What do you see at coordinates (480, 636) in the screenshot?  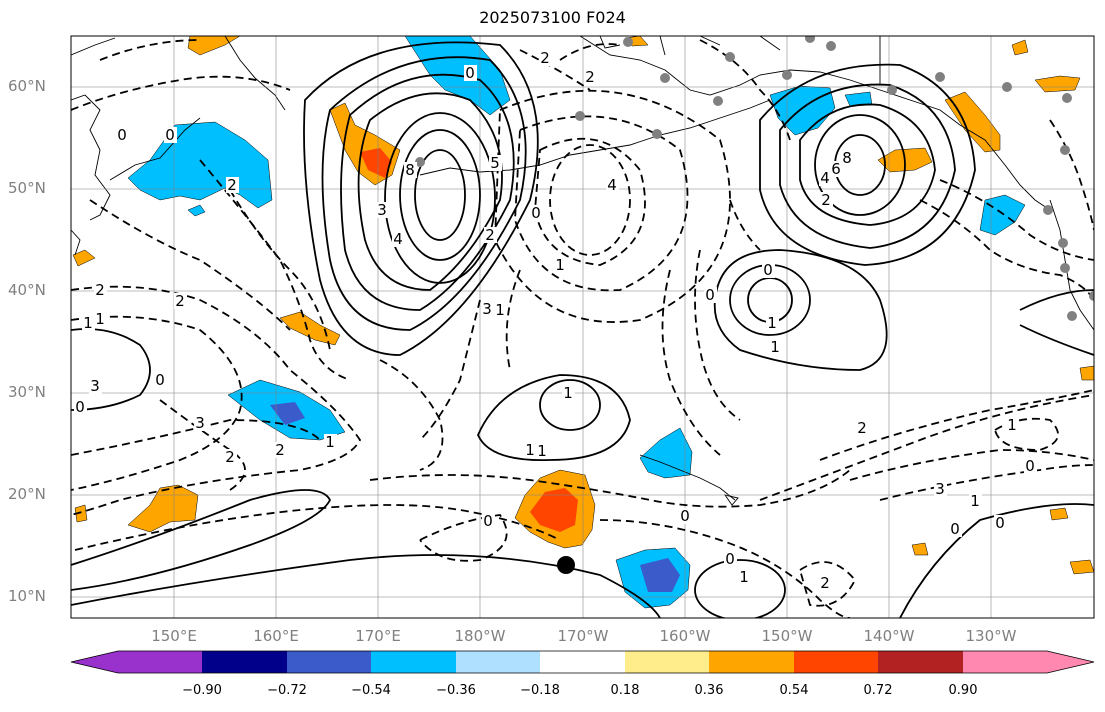 I see `lon-label: 180°W` at bounding box center [480, 636].